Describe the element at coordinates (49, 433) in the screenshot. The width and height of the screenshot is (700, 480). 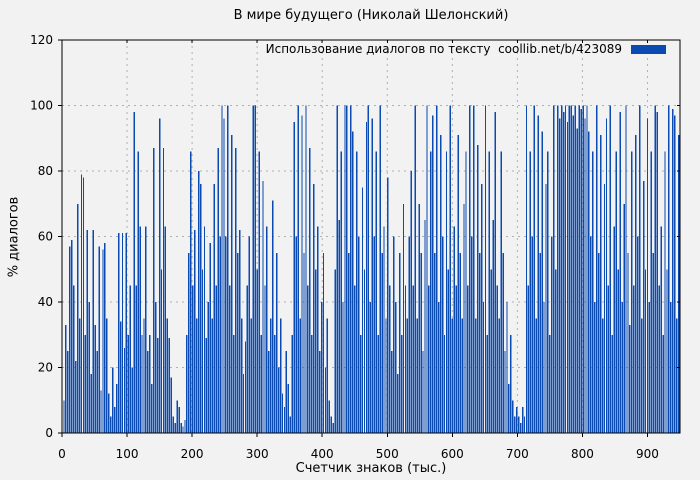
I see `y-tick-label: 0` at that location.